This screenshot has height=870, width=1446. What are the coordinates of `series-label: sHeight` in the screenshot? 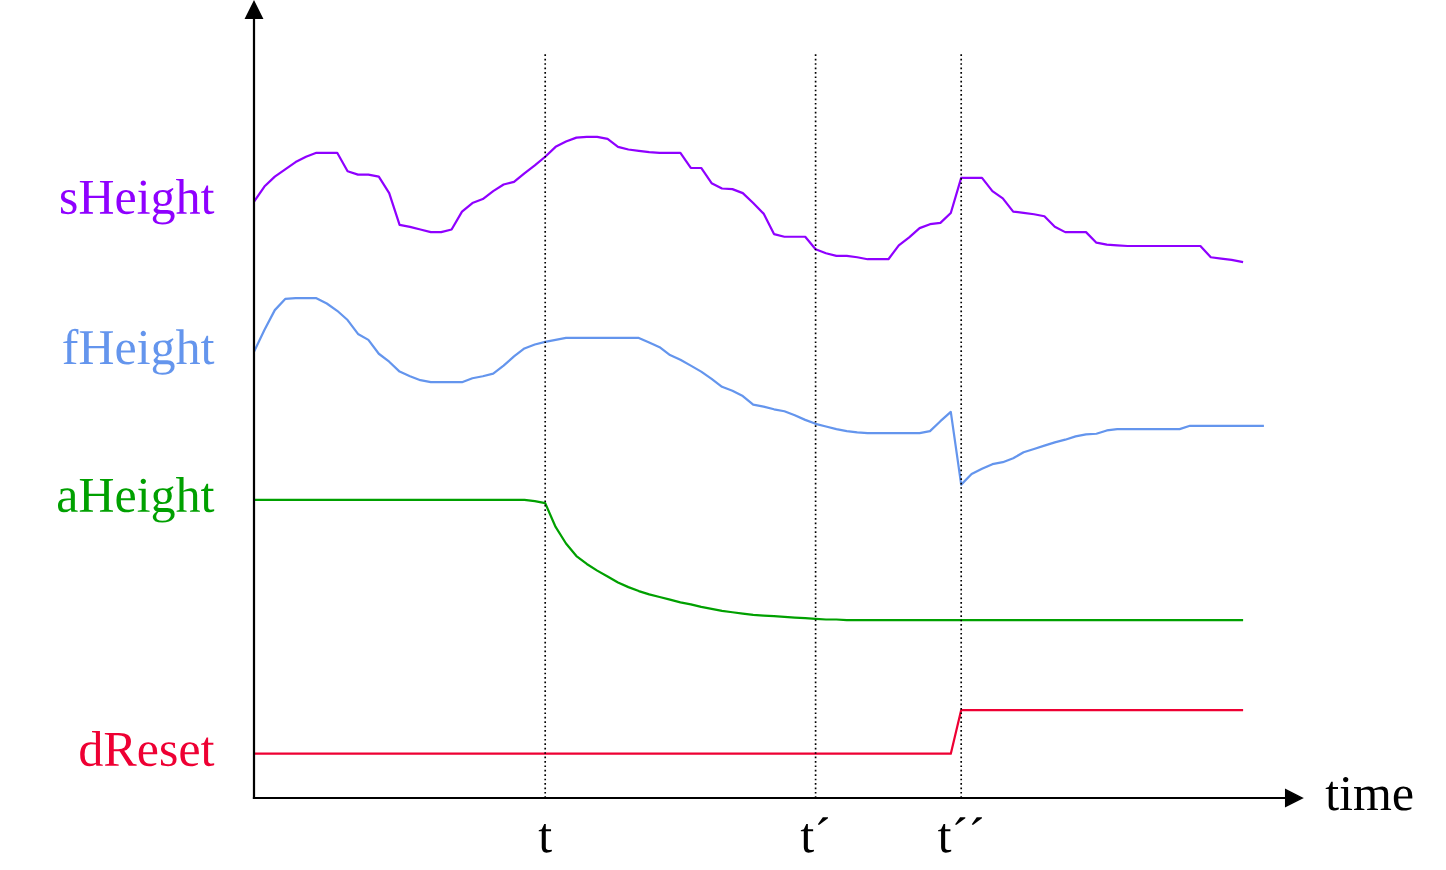 It's located at (137, 201).